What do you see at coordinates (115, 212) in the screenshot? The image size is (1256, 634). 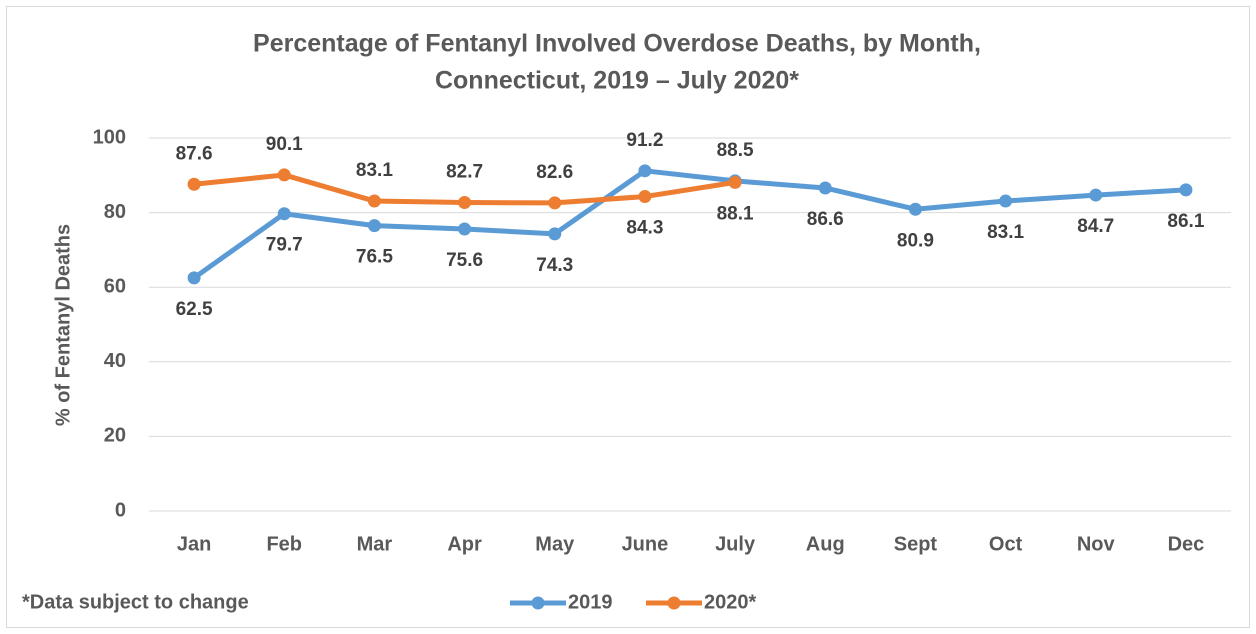 I see `y-tick-label: 80` at bounding box center [115, 212].